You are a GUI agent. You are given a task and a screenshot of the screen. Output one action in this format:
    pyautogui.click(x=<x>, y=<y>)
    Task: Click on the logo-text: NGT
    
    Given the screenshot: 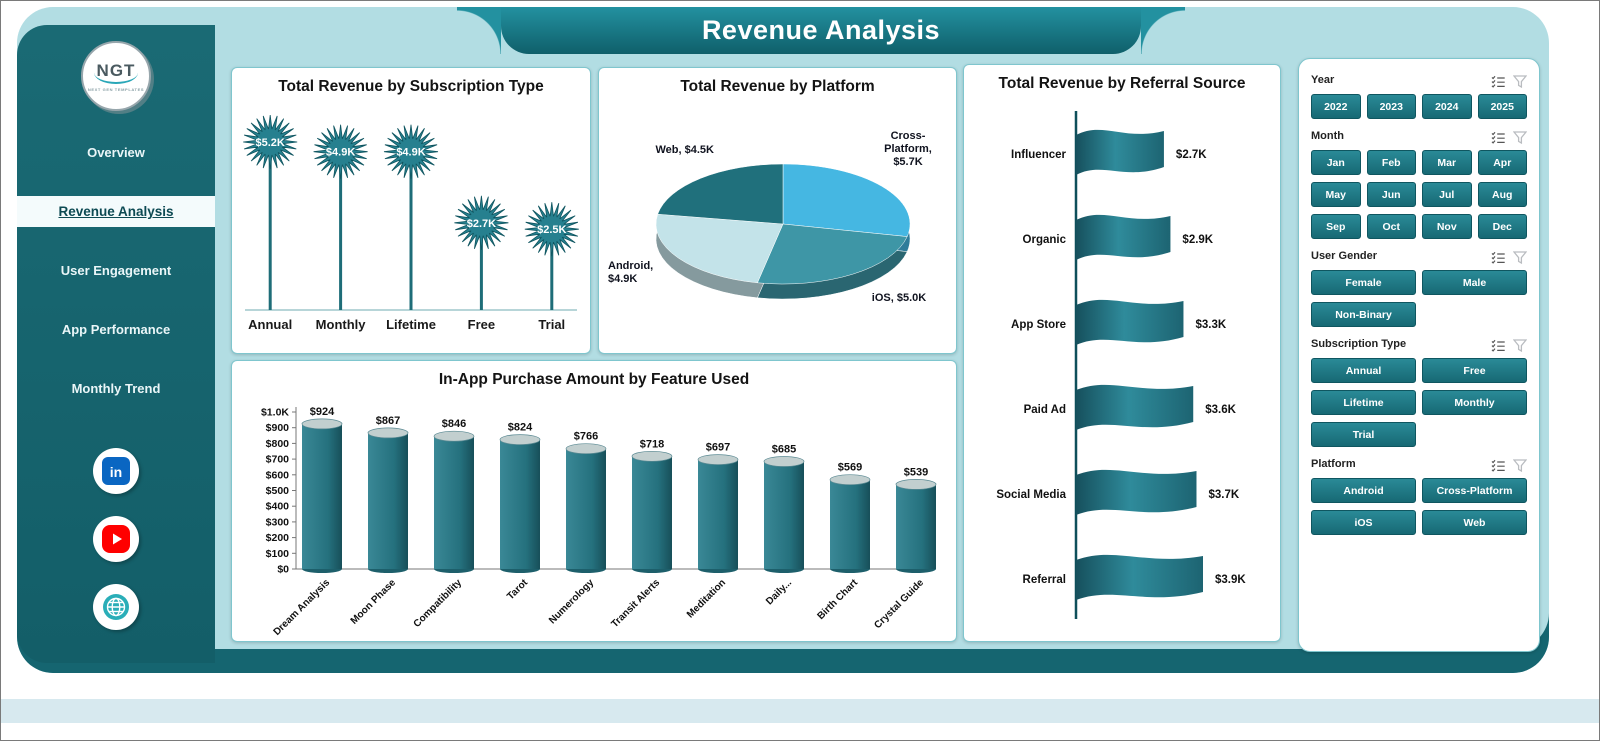 What is the action you would take?
    pyautogui.click(x=116, y=72)
    